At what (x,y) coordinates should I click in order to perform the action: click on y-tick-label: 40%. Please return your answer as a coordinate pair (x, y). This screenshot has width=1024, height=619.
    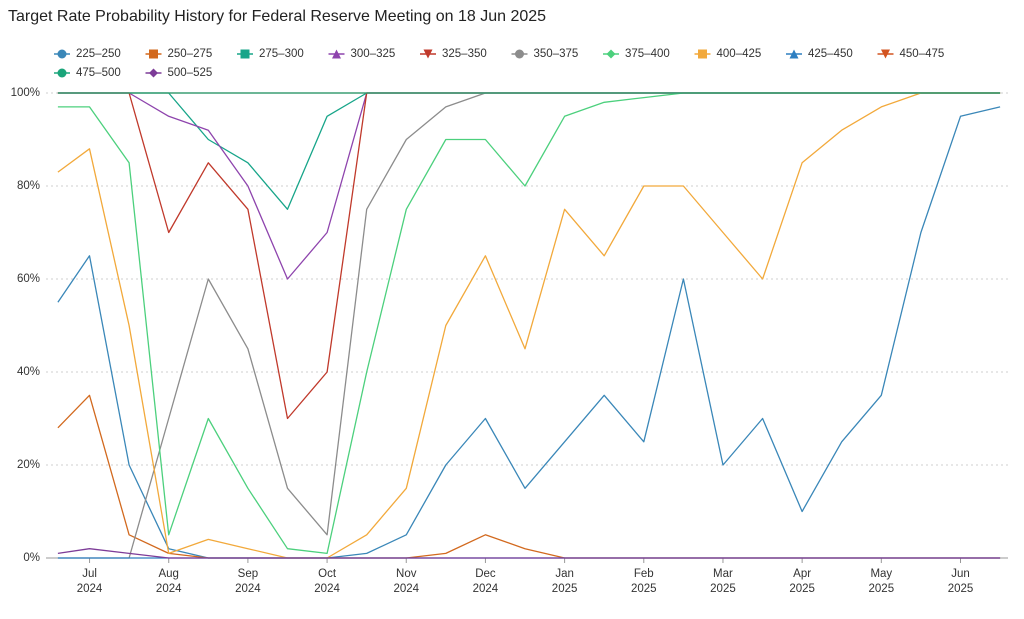
    Looking at the image, I should click on (28, 372).